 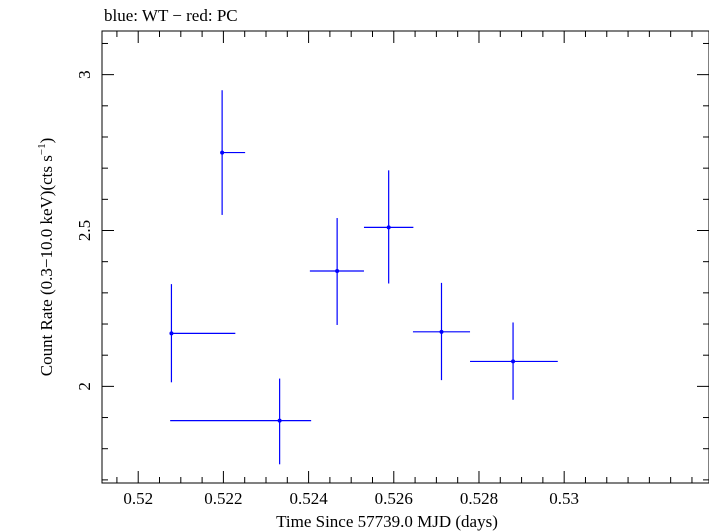 I want to click on y-axis-label-end: ), so click(x=46, y=141).